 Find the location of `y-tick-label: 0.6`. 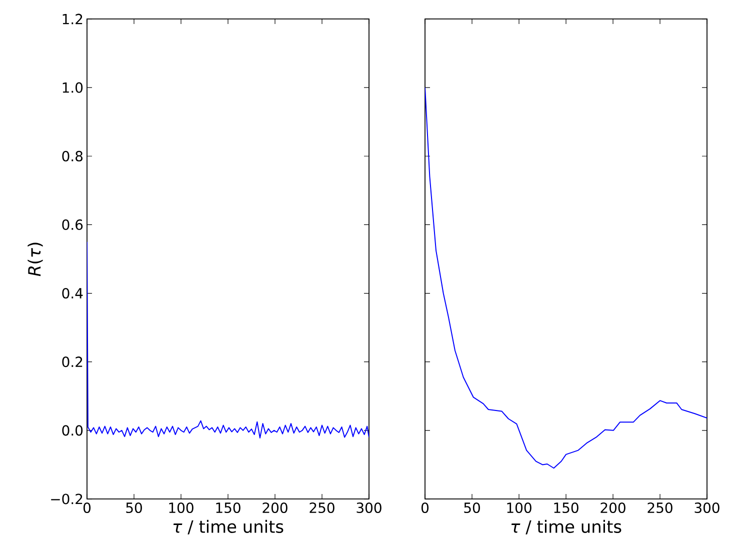

y-tick-label: 0.6 is located at coordinates (72, 224).